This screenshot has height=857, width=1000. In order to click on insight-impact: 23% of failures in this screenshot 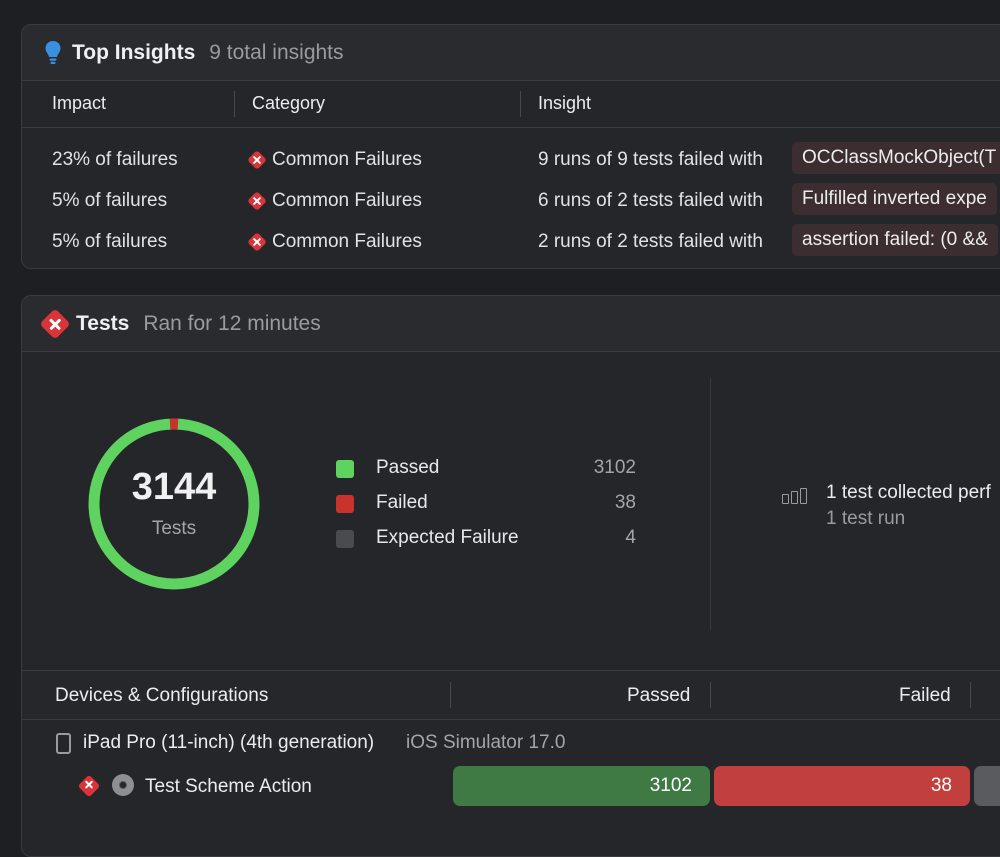, I will do `click(115, 160)`.